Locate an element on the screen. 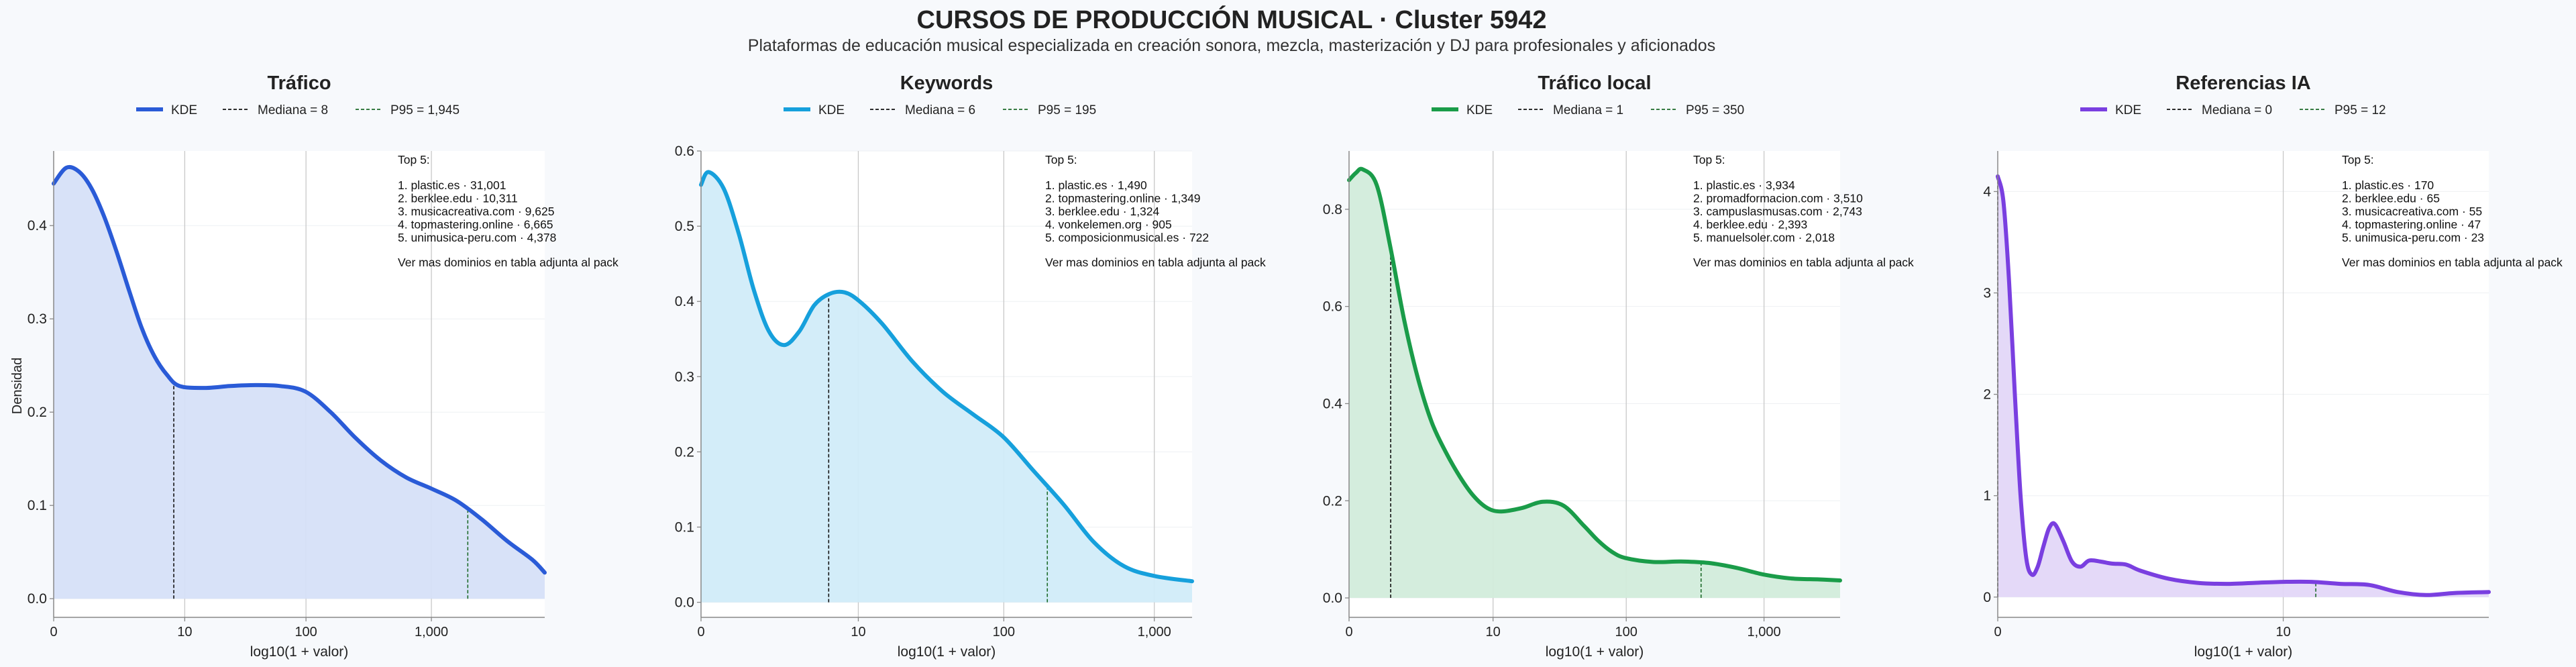 The image size is (2576, 667). legend: KDE Mediana = 0 P95 = 12 is located at coordinates (2233, 110).